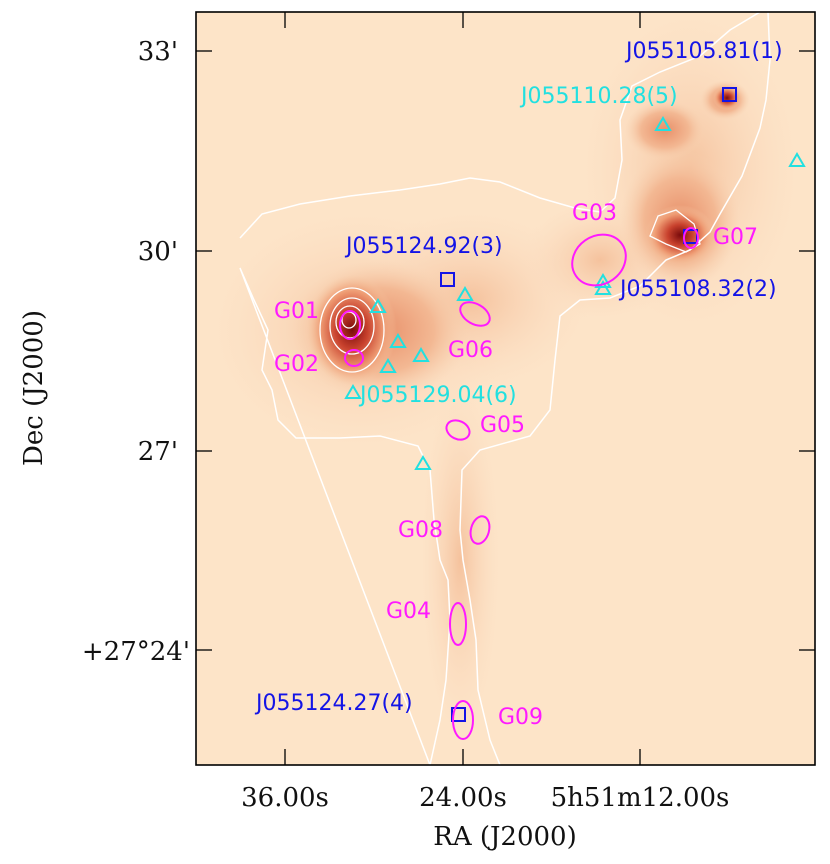 The width and height of the screenshot is (830, 864). I want to click on label-g06: G06, so click(470, 350).